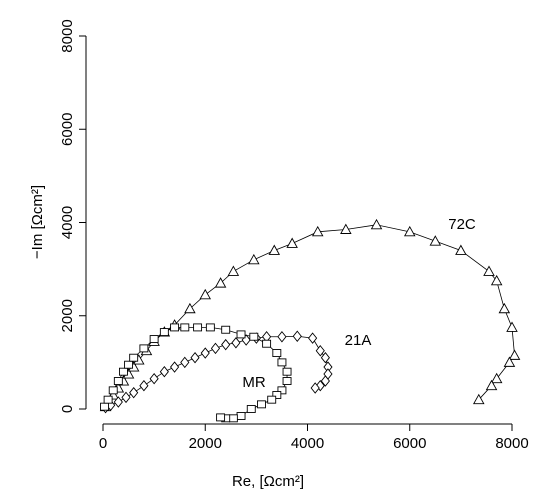 This screenshot has height=497, width=536. What do you see at coordinates (205, 443) in the screenshot?
I see `x-tick-label: 2000` at bounding box center [205, 443].